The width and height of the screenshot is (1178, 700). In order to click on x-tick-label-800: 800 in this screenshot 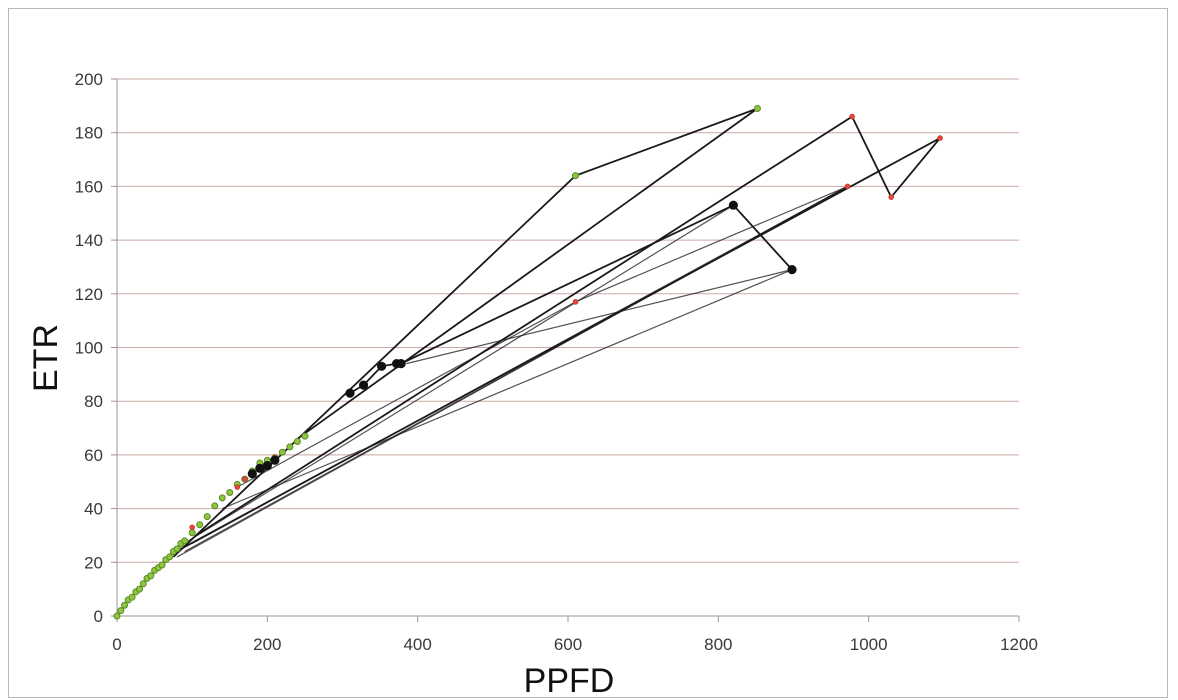, I will do `click(718, 644)`.